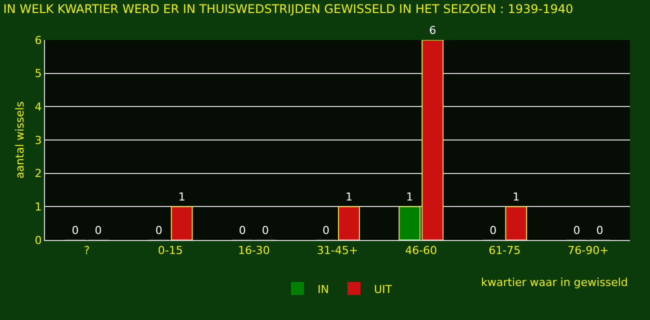 The width and height of the screenshot is (650, 320). Describe the element at coordinates (19, 140) in the screenshot. I see `y-axis-title: aantal wissels` at that location.